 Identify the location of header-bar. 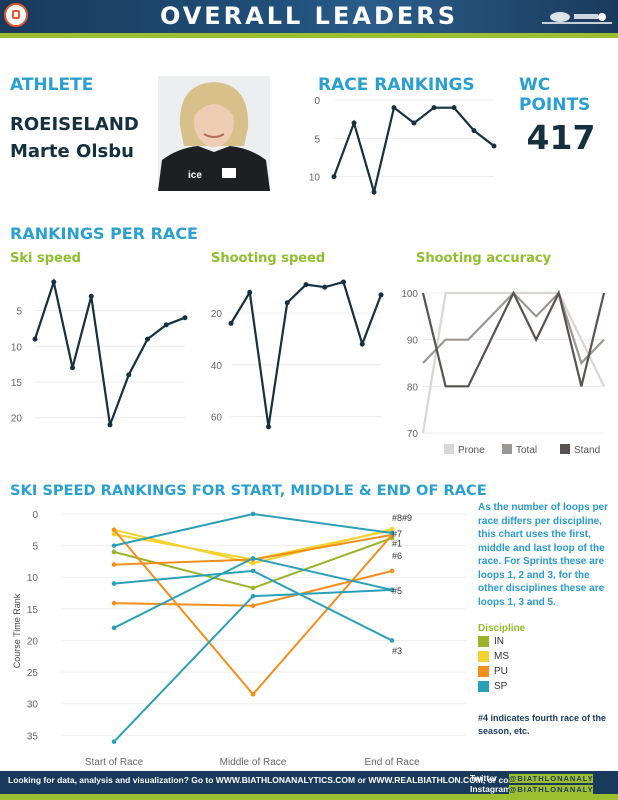
(309, 16).